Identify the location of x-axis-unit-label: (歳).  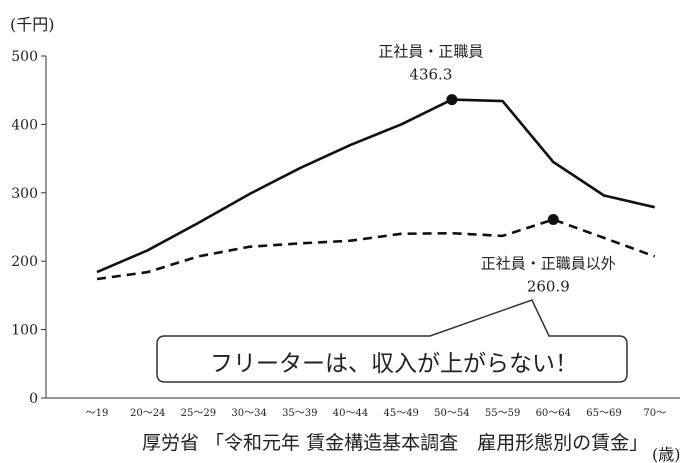
(666, 454).